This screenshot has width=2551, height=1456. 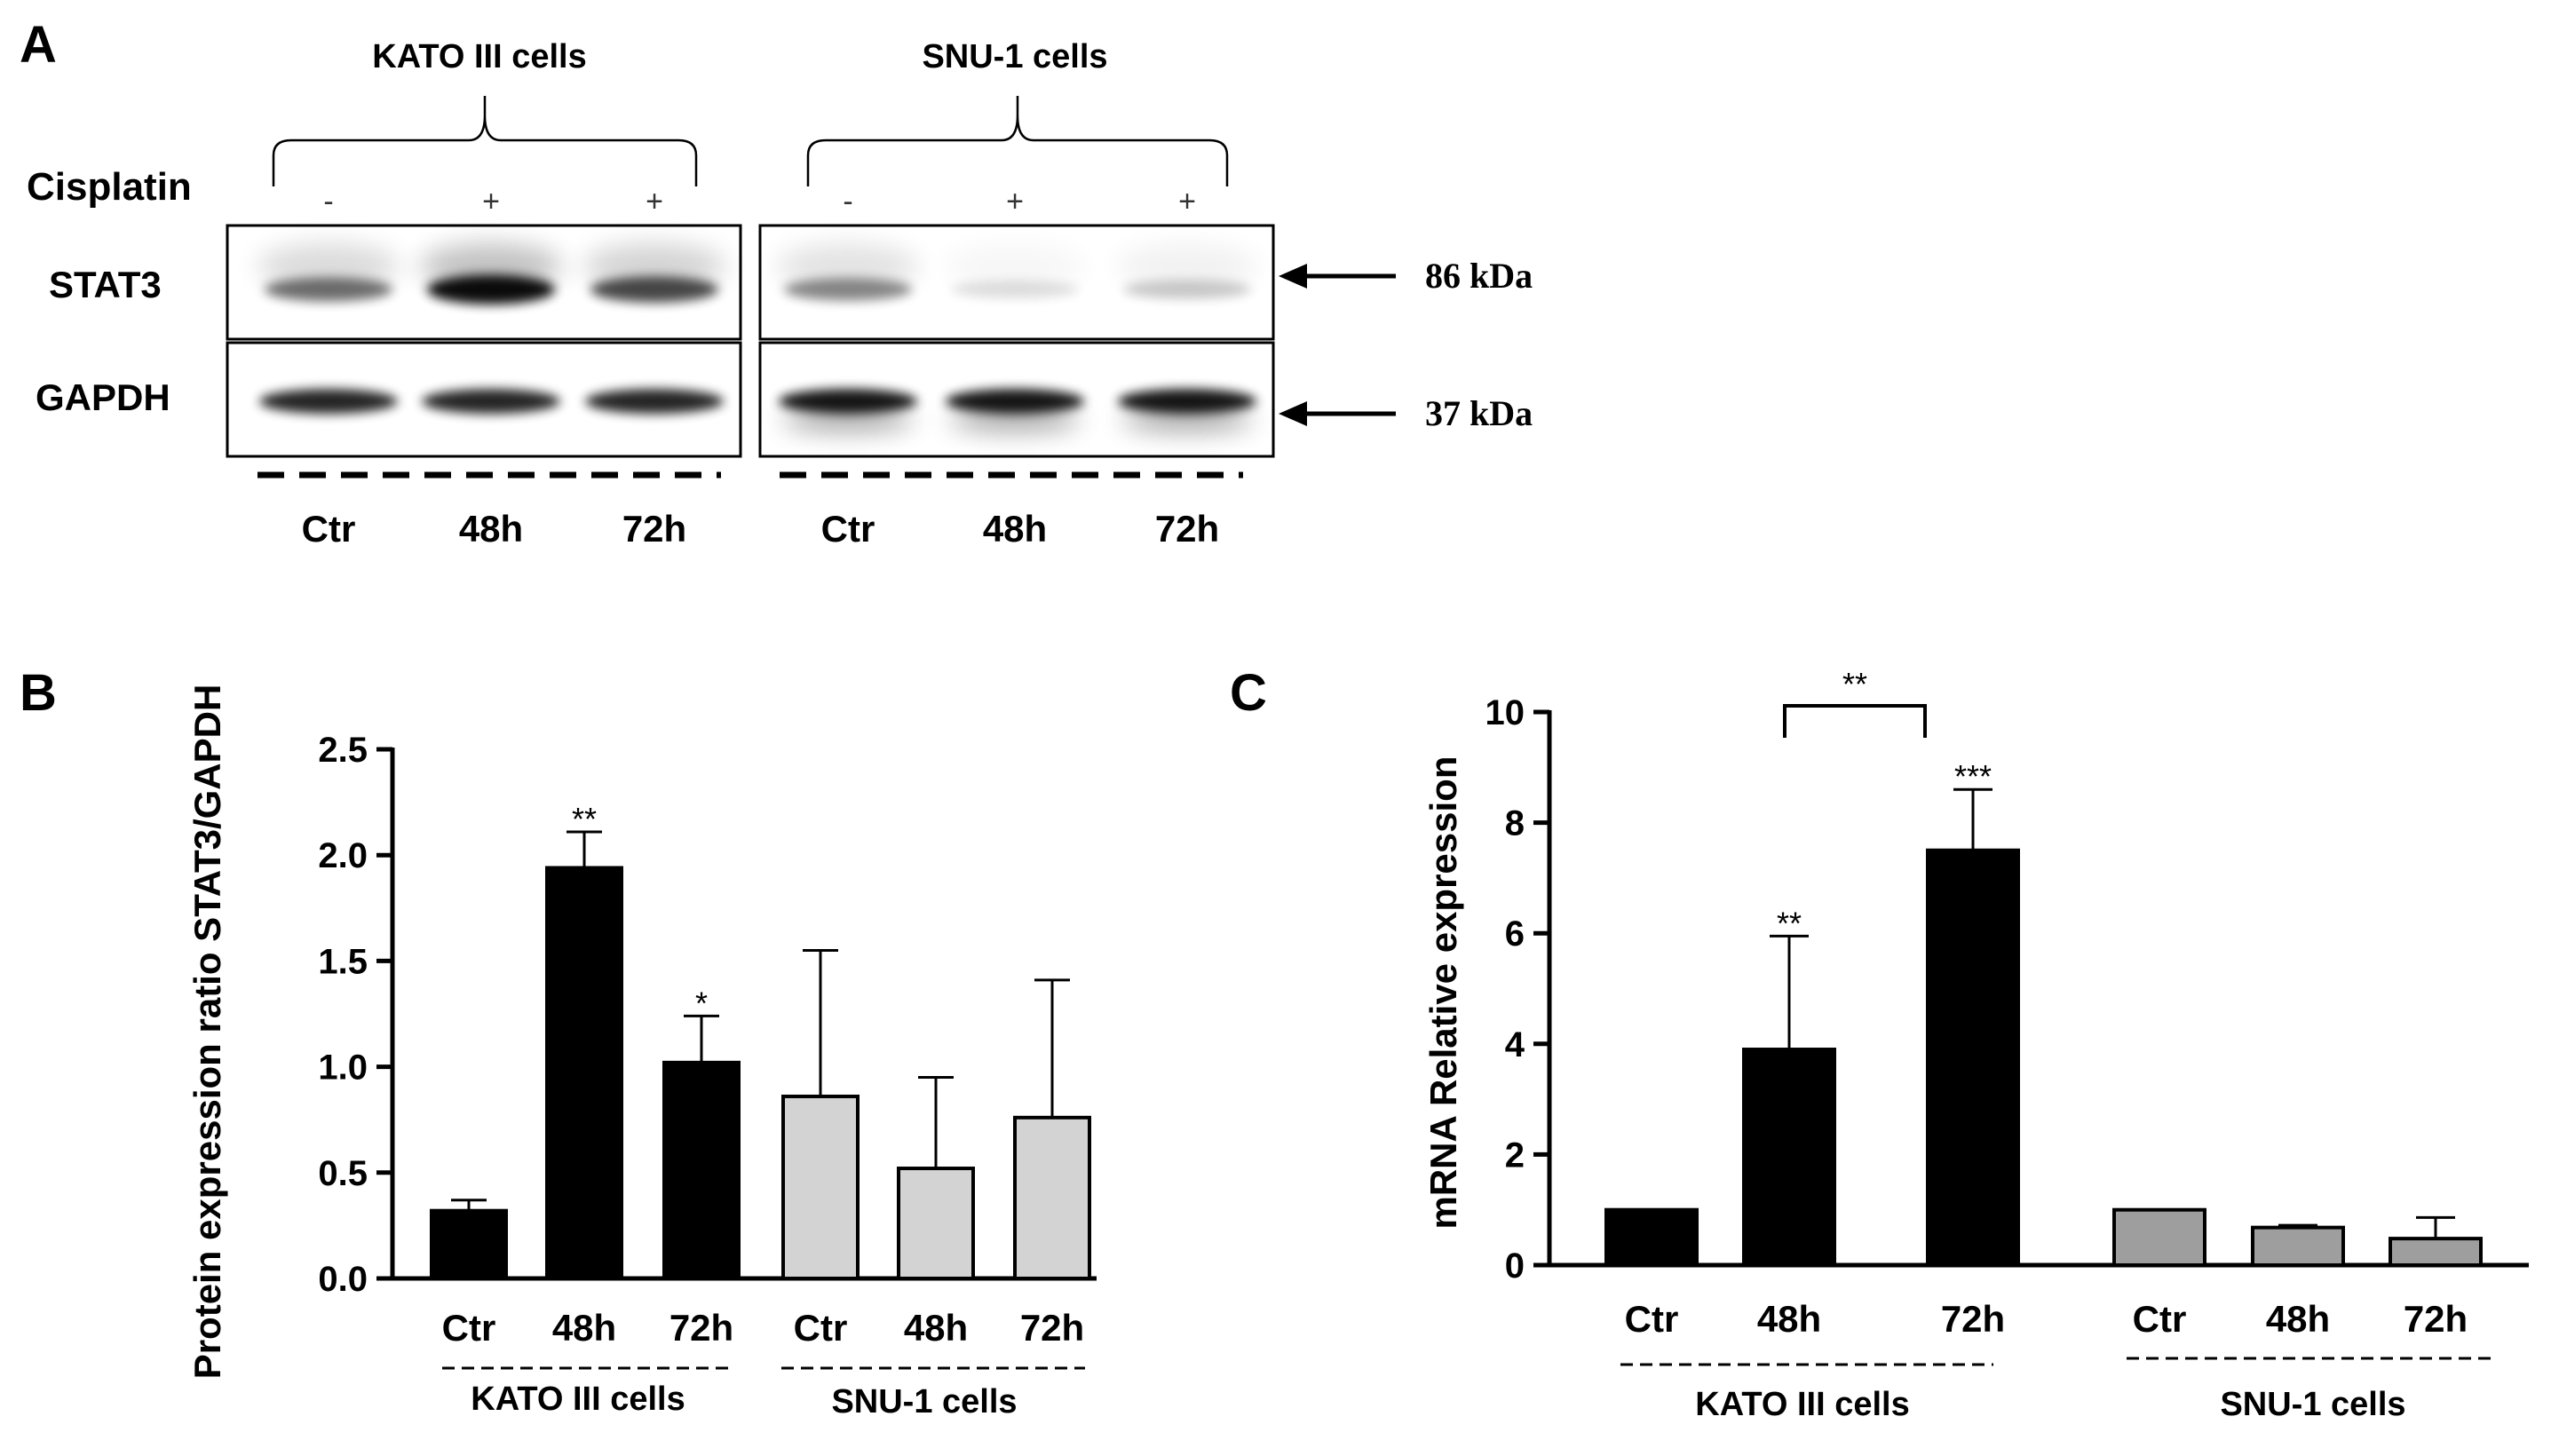 What do you see at coordinates (207, 1032) in the screenshot?
I see `panel-b-y-axis-label: Protein expression ratio STAT3/GAPDH` at bounding box center [207, 1032].